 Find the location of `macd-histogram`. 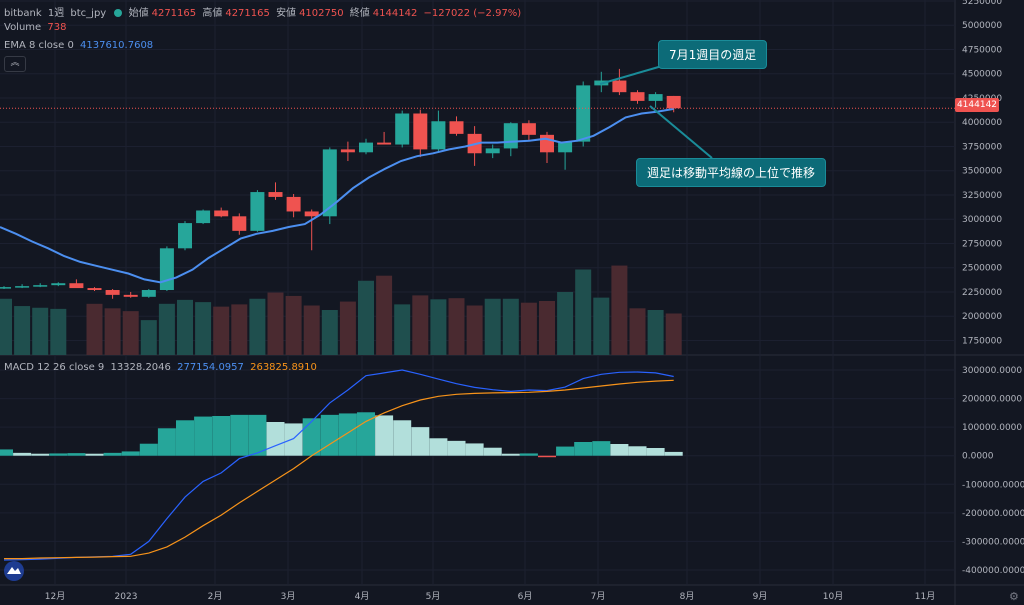

macd-histogram is located at coordinates (341, 435).